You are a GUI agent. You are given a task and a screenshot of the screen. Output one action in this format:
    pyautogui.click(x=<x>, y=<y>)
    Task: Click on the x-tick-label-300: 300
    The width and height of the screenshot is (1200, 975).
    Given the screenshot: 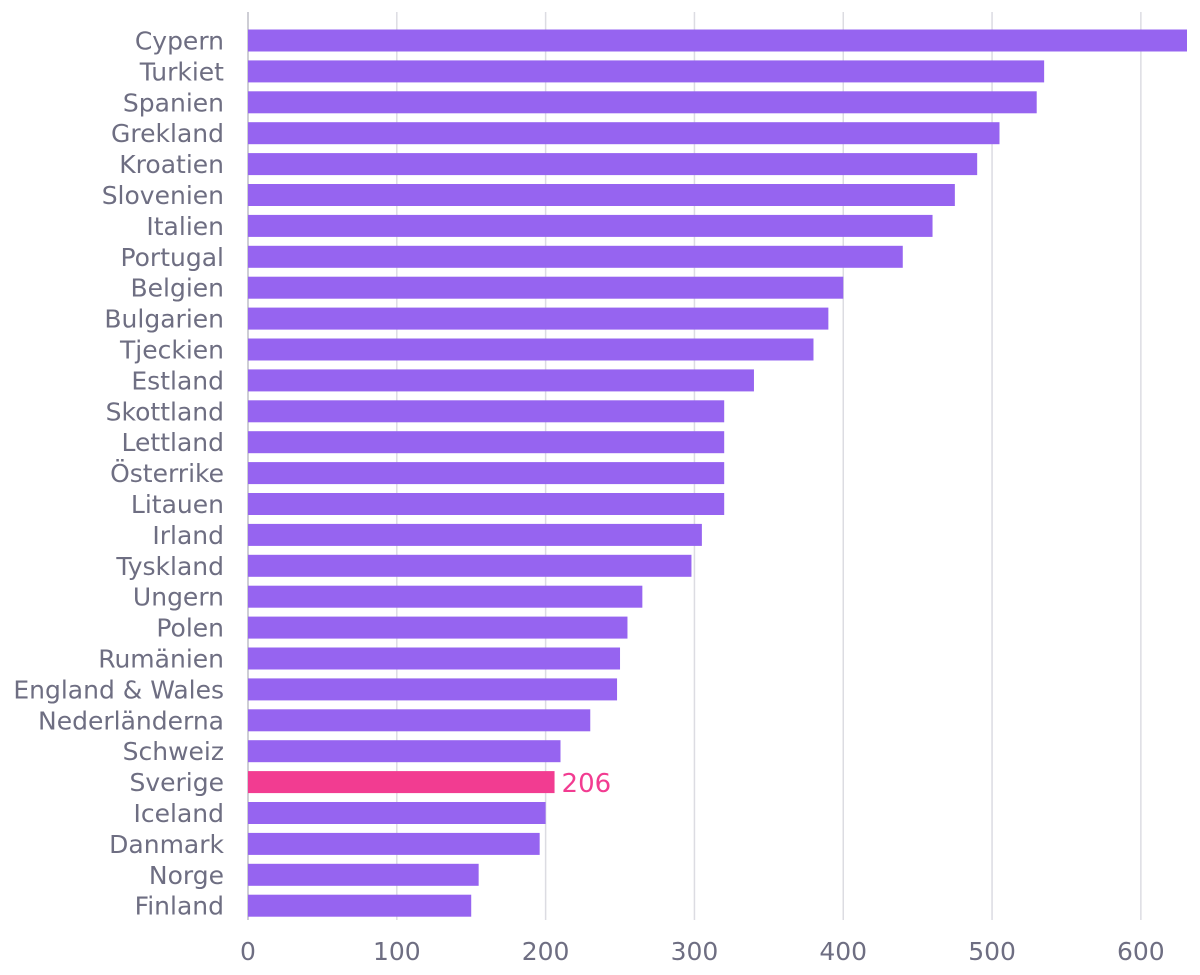 What is the action you would take?
    pyautogui.click(x=695, y=951)
    